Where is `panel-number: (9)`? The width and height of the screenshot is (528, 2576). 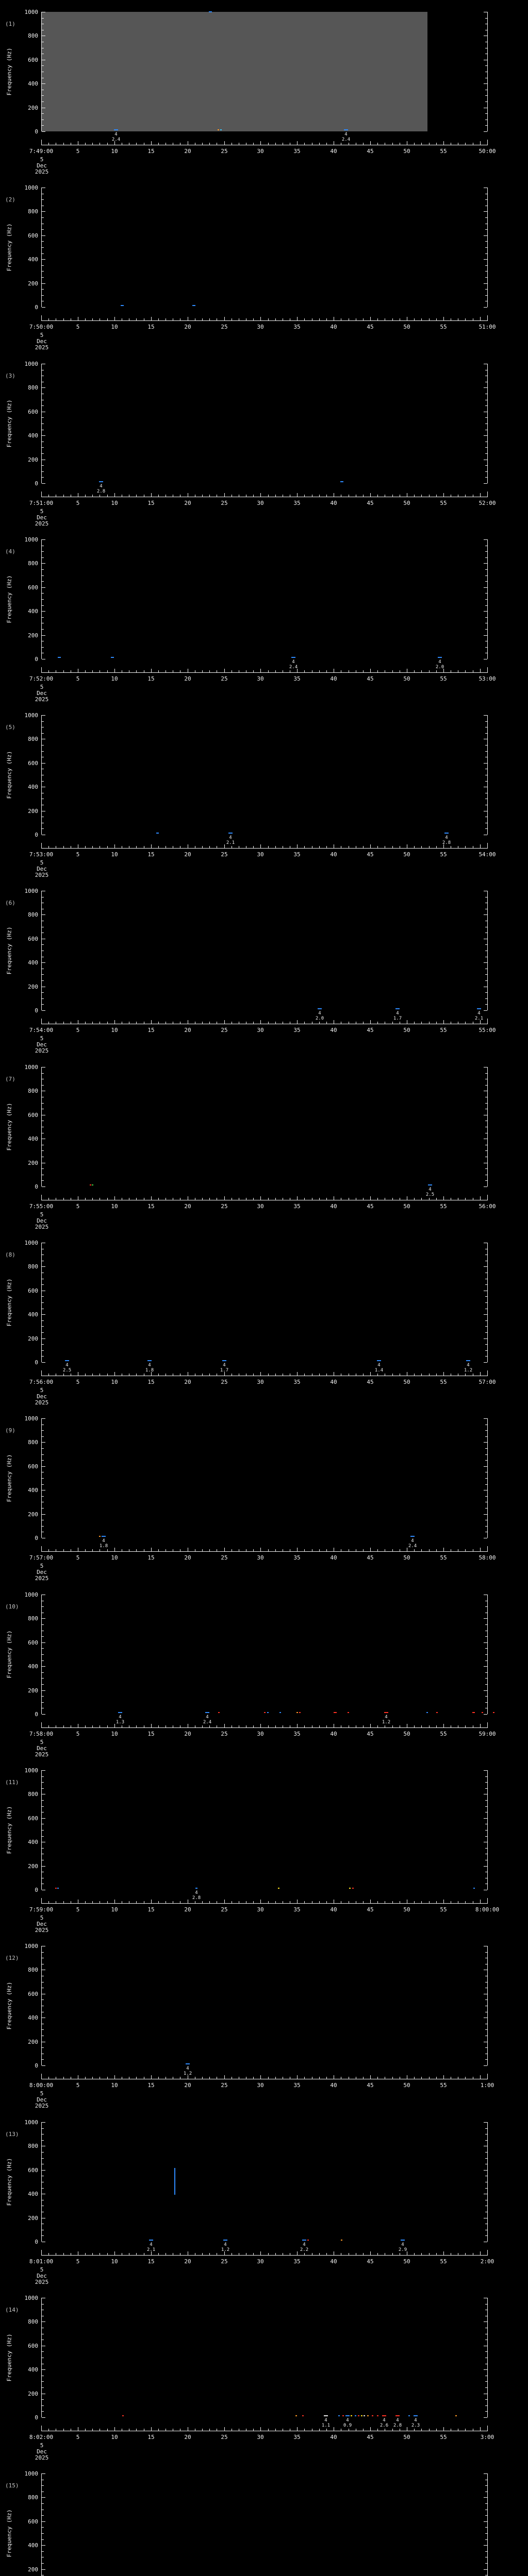 panel-number: (9) is located at coordinates (10, 1430).